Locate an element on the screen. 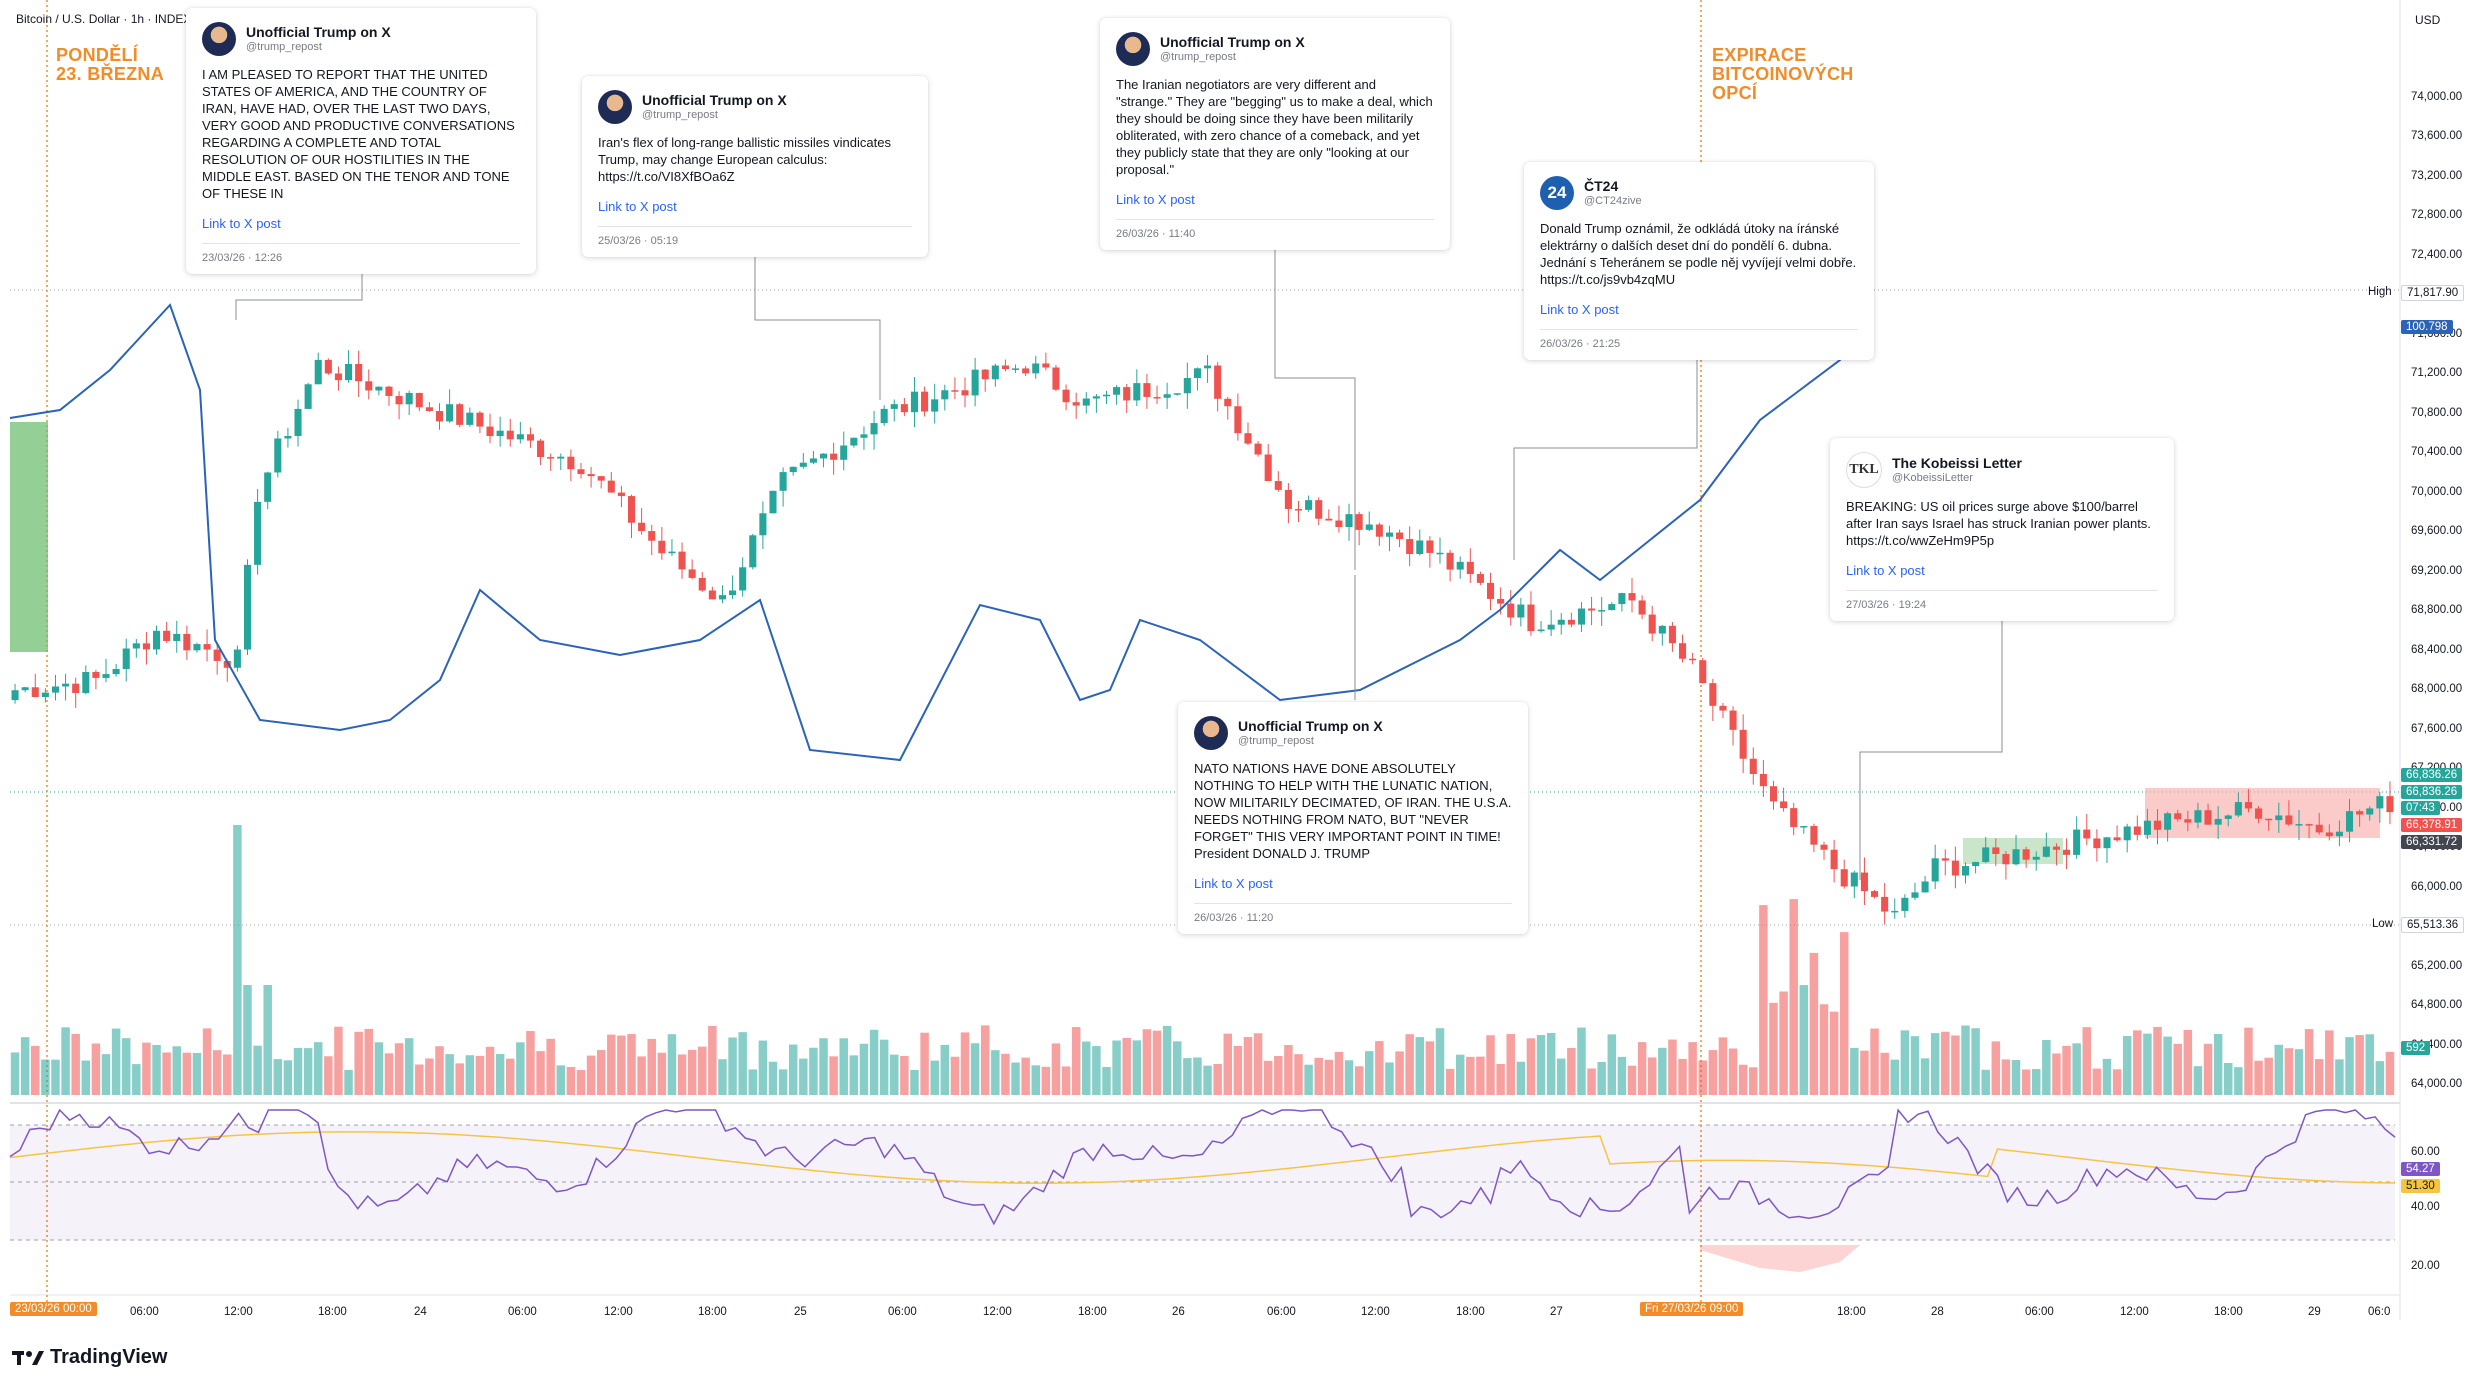  low-label: Low is located at coordinates (2383, 924).